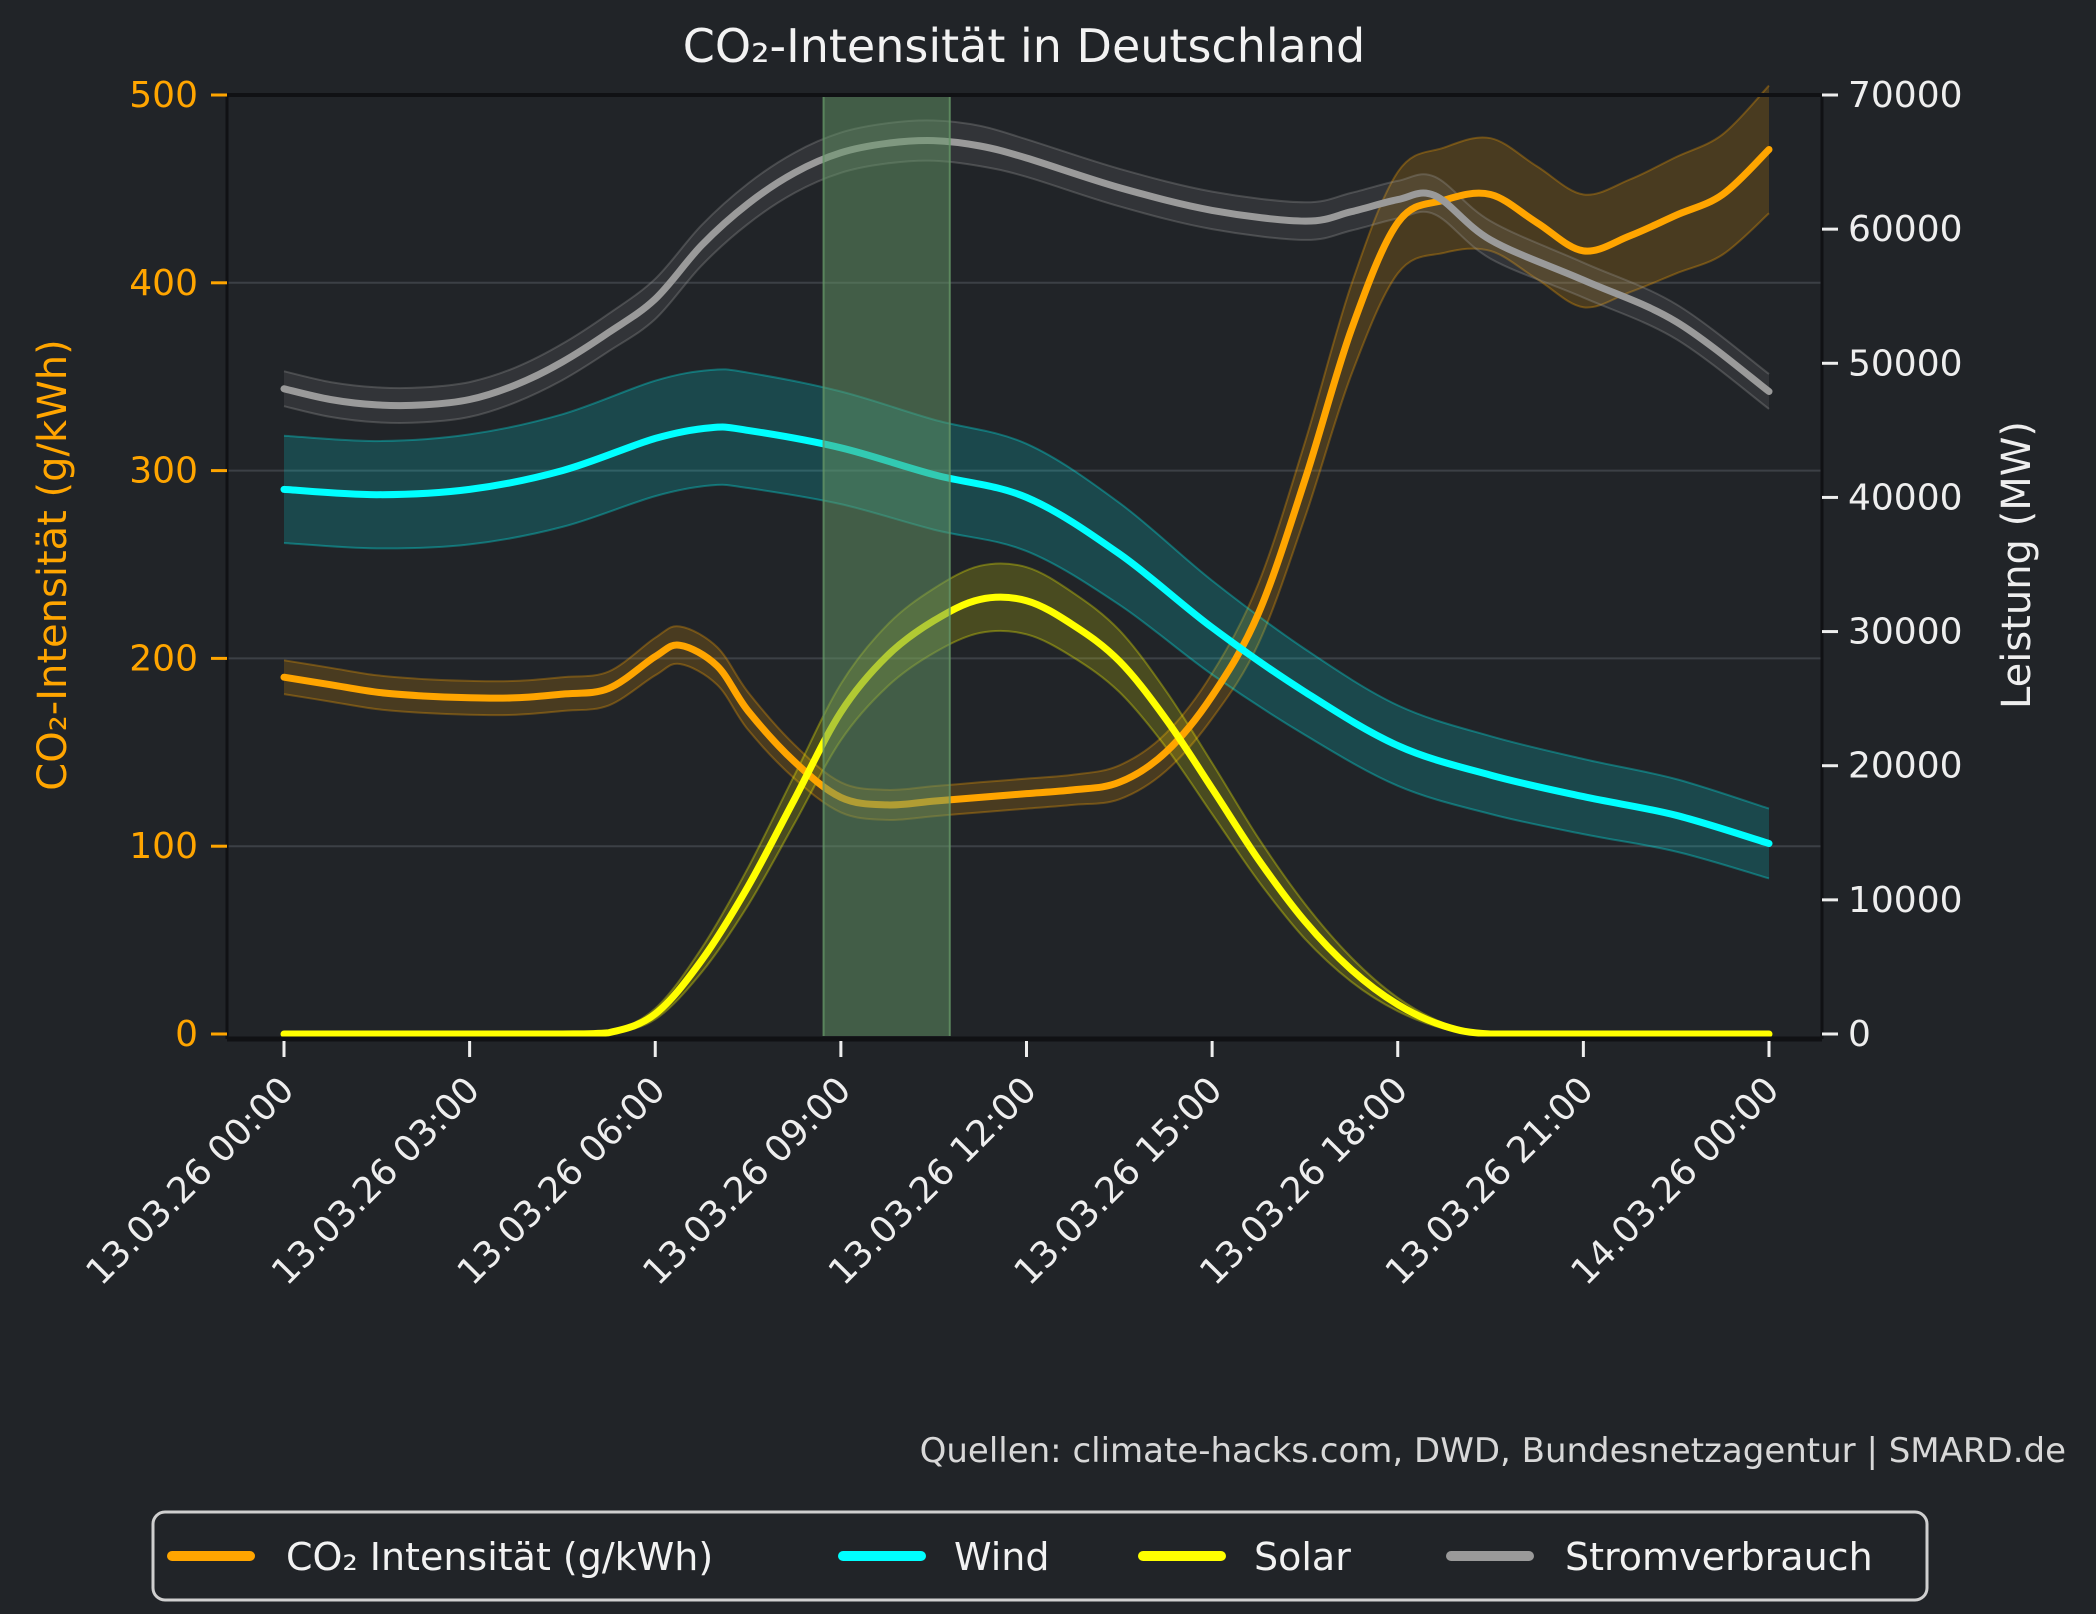 Image resolution: width=2096 pixels, height=1614 pixels. I want to click on y-left-tick-label: 500, so click(163, 95).